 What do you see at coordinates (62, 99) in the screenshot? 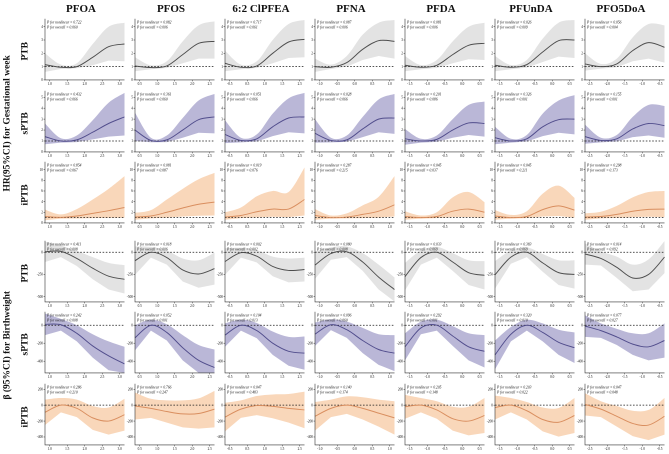
I see `p-overall-annotation: P for overall = 0.066` at bounding box center [62, 99].